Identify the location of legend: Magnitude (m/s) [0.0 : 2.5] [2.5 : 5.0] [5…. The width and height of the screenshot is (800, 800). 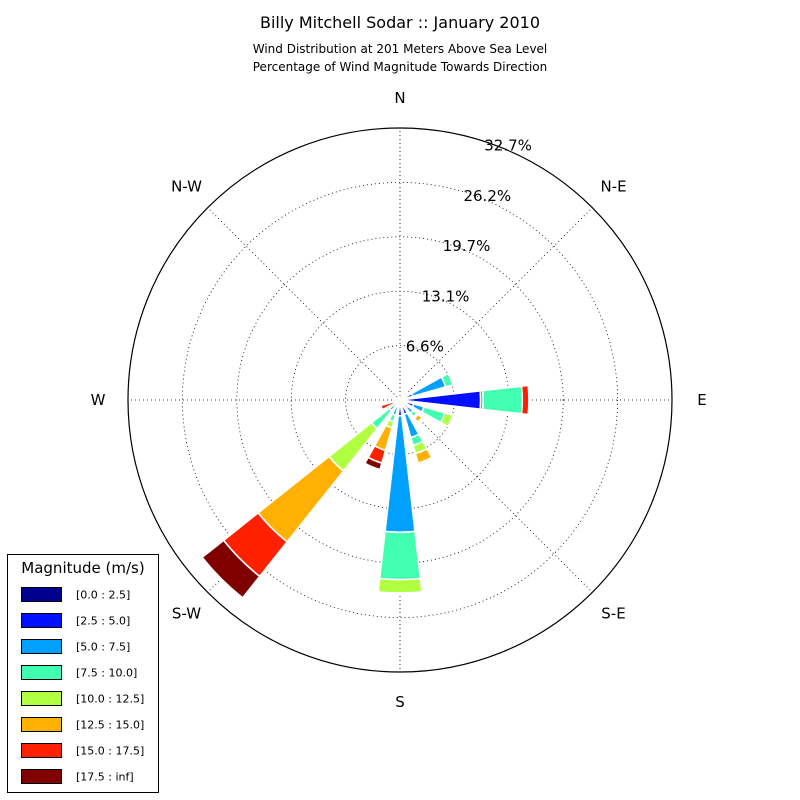
(83, 673).